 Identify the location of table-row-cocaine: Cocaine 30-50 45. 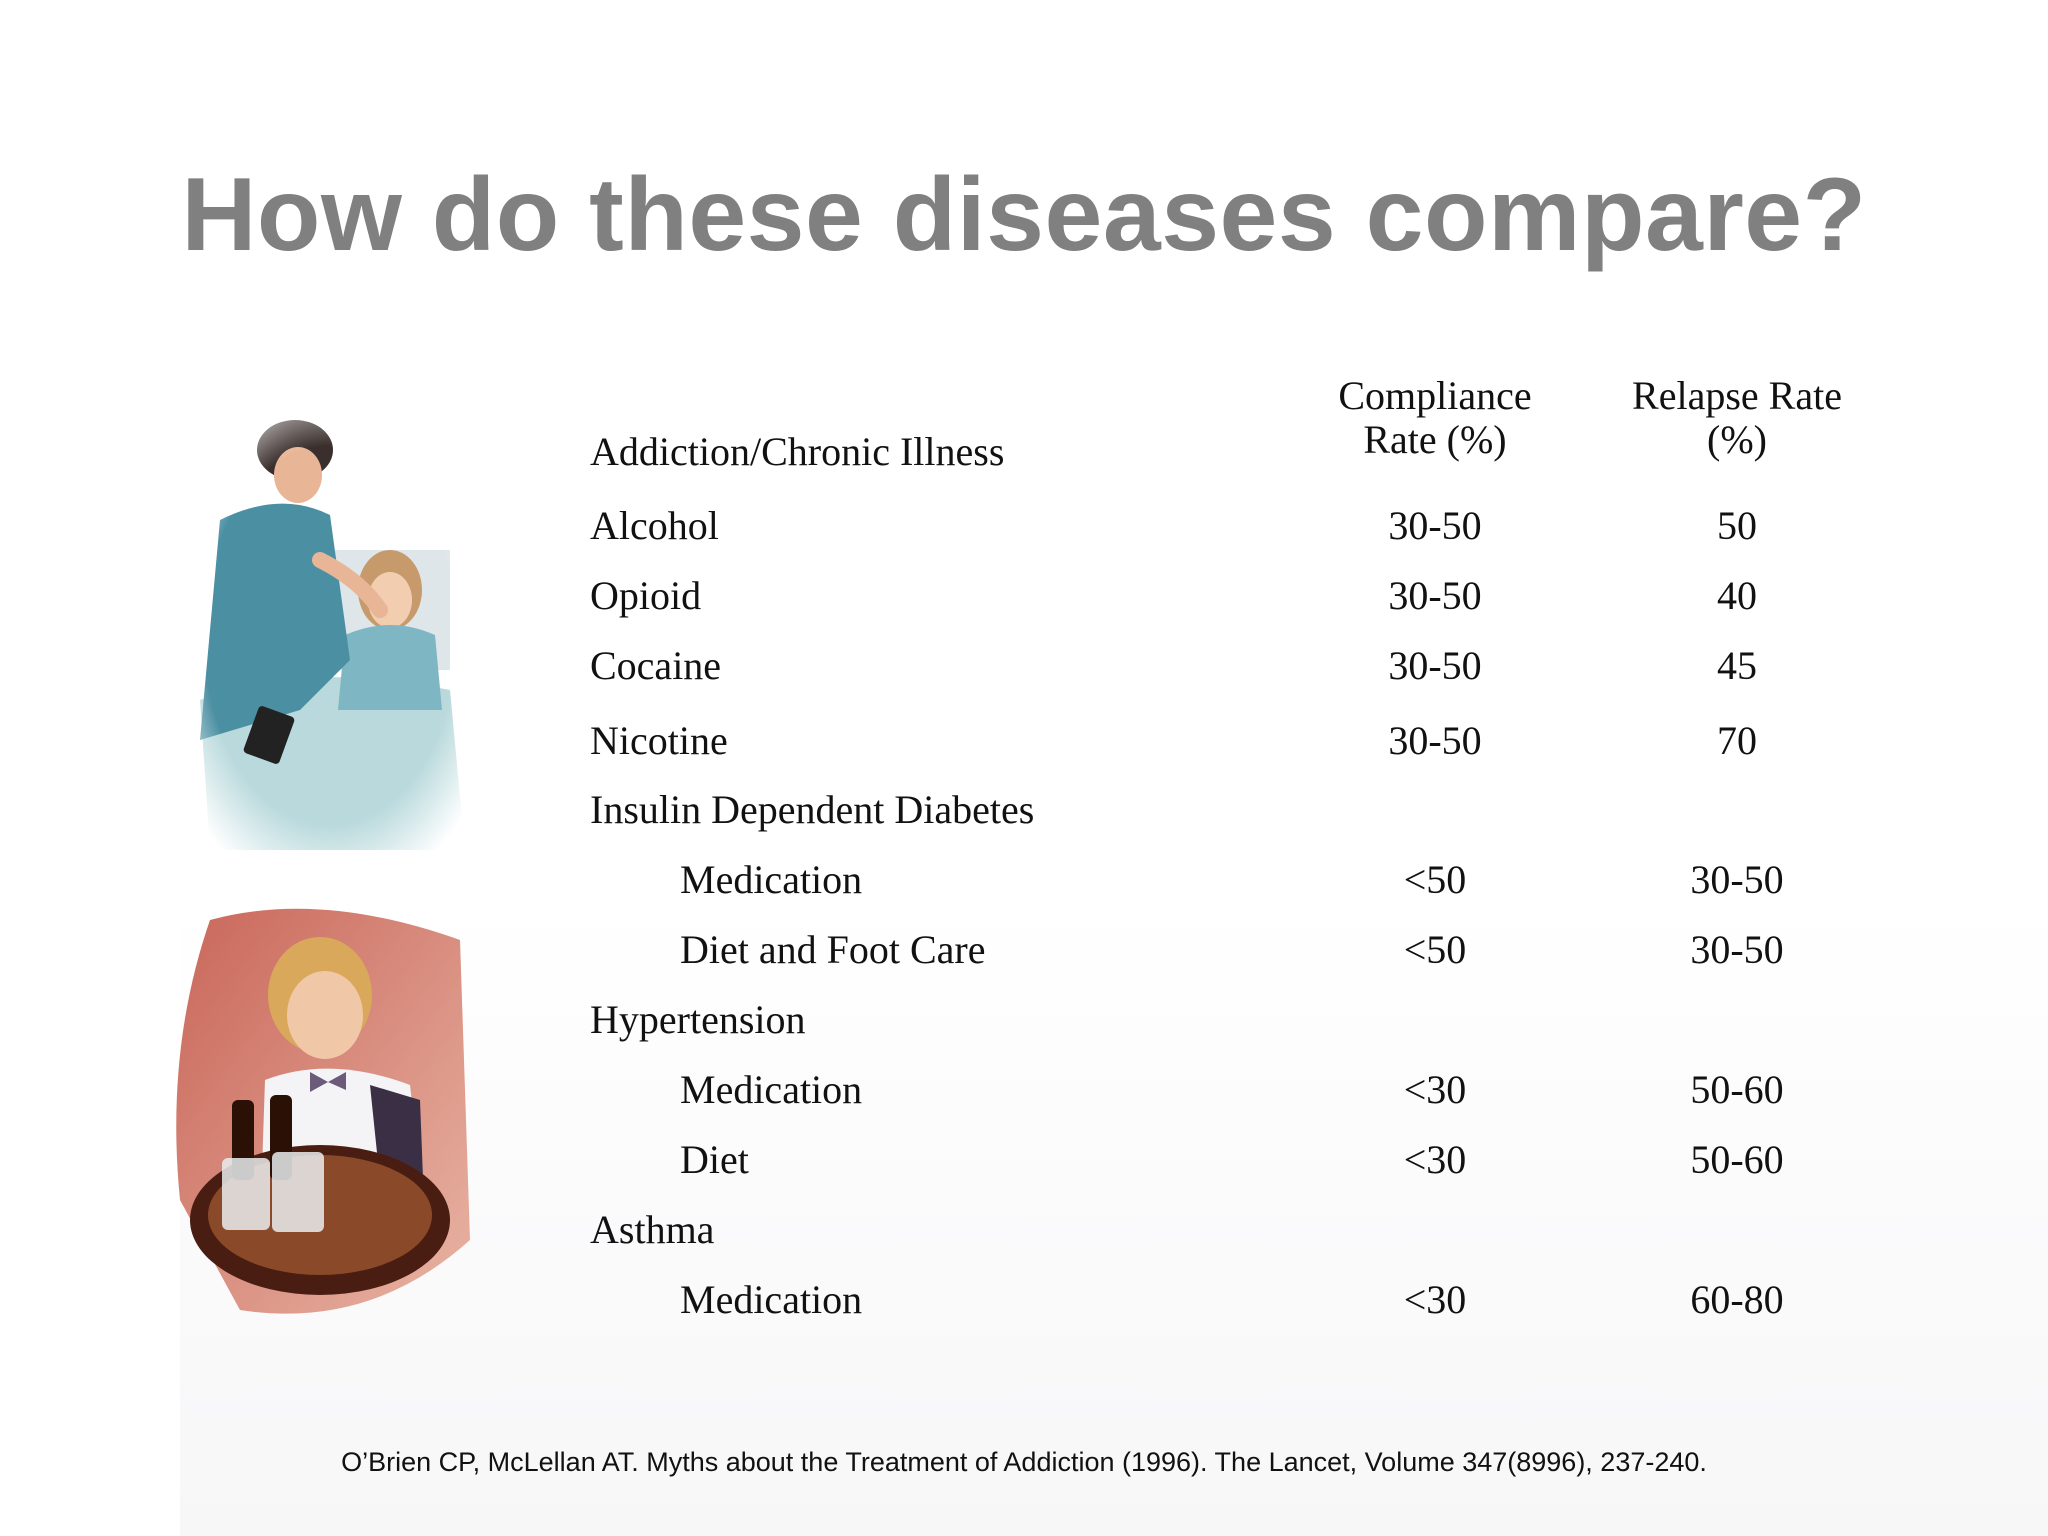
(1024, 666).